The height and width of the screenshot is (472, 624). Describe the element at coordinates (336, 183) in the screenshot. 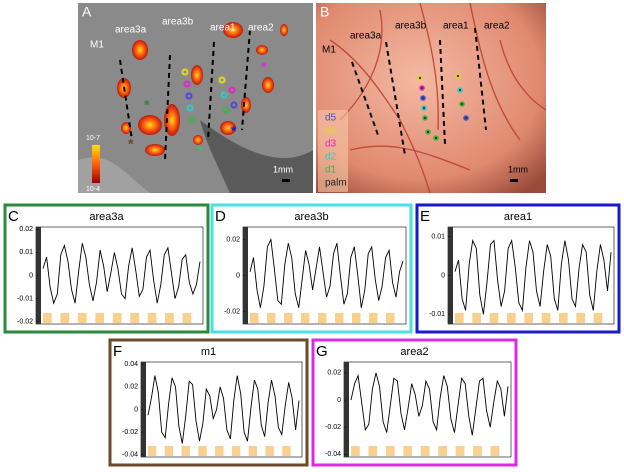

I see `legend-entry: palm` at that location.